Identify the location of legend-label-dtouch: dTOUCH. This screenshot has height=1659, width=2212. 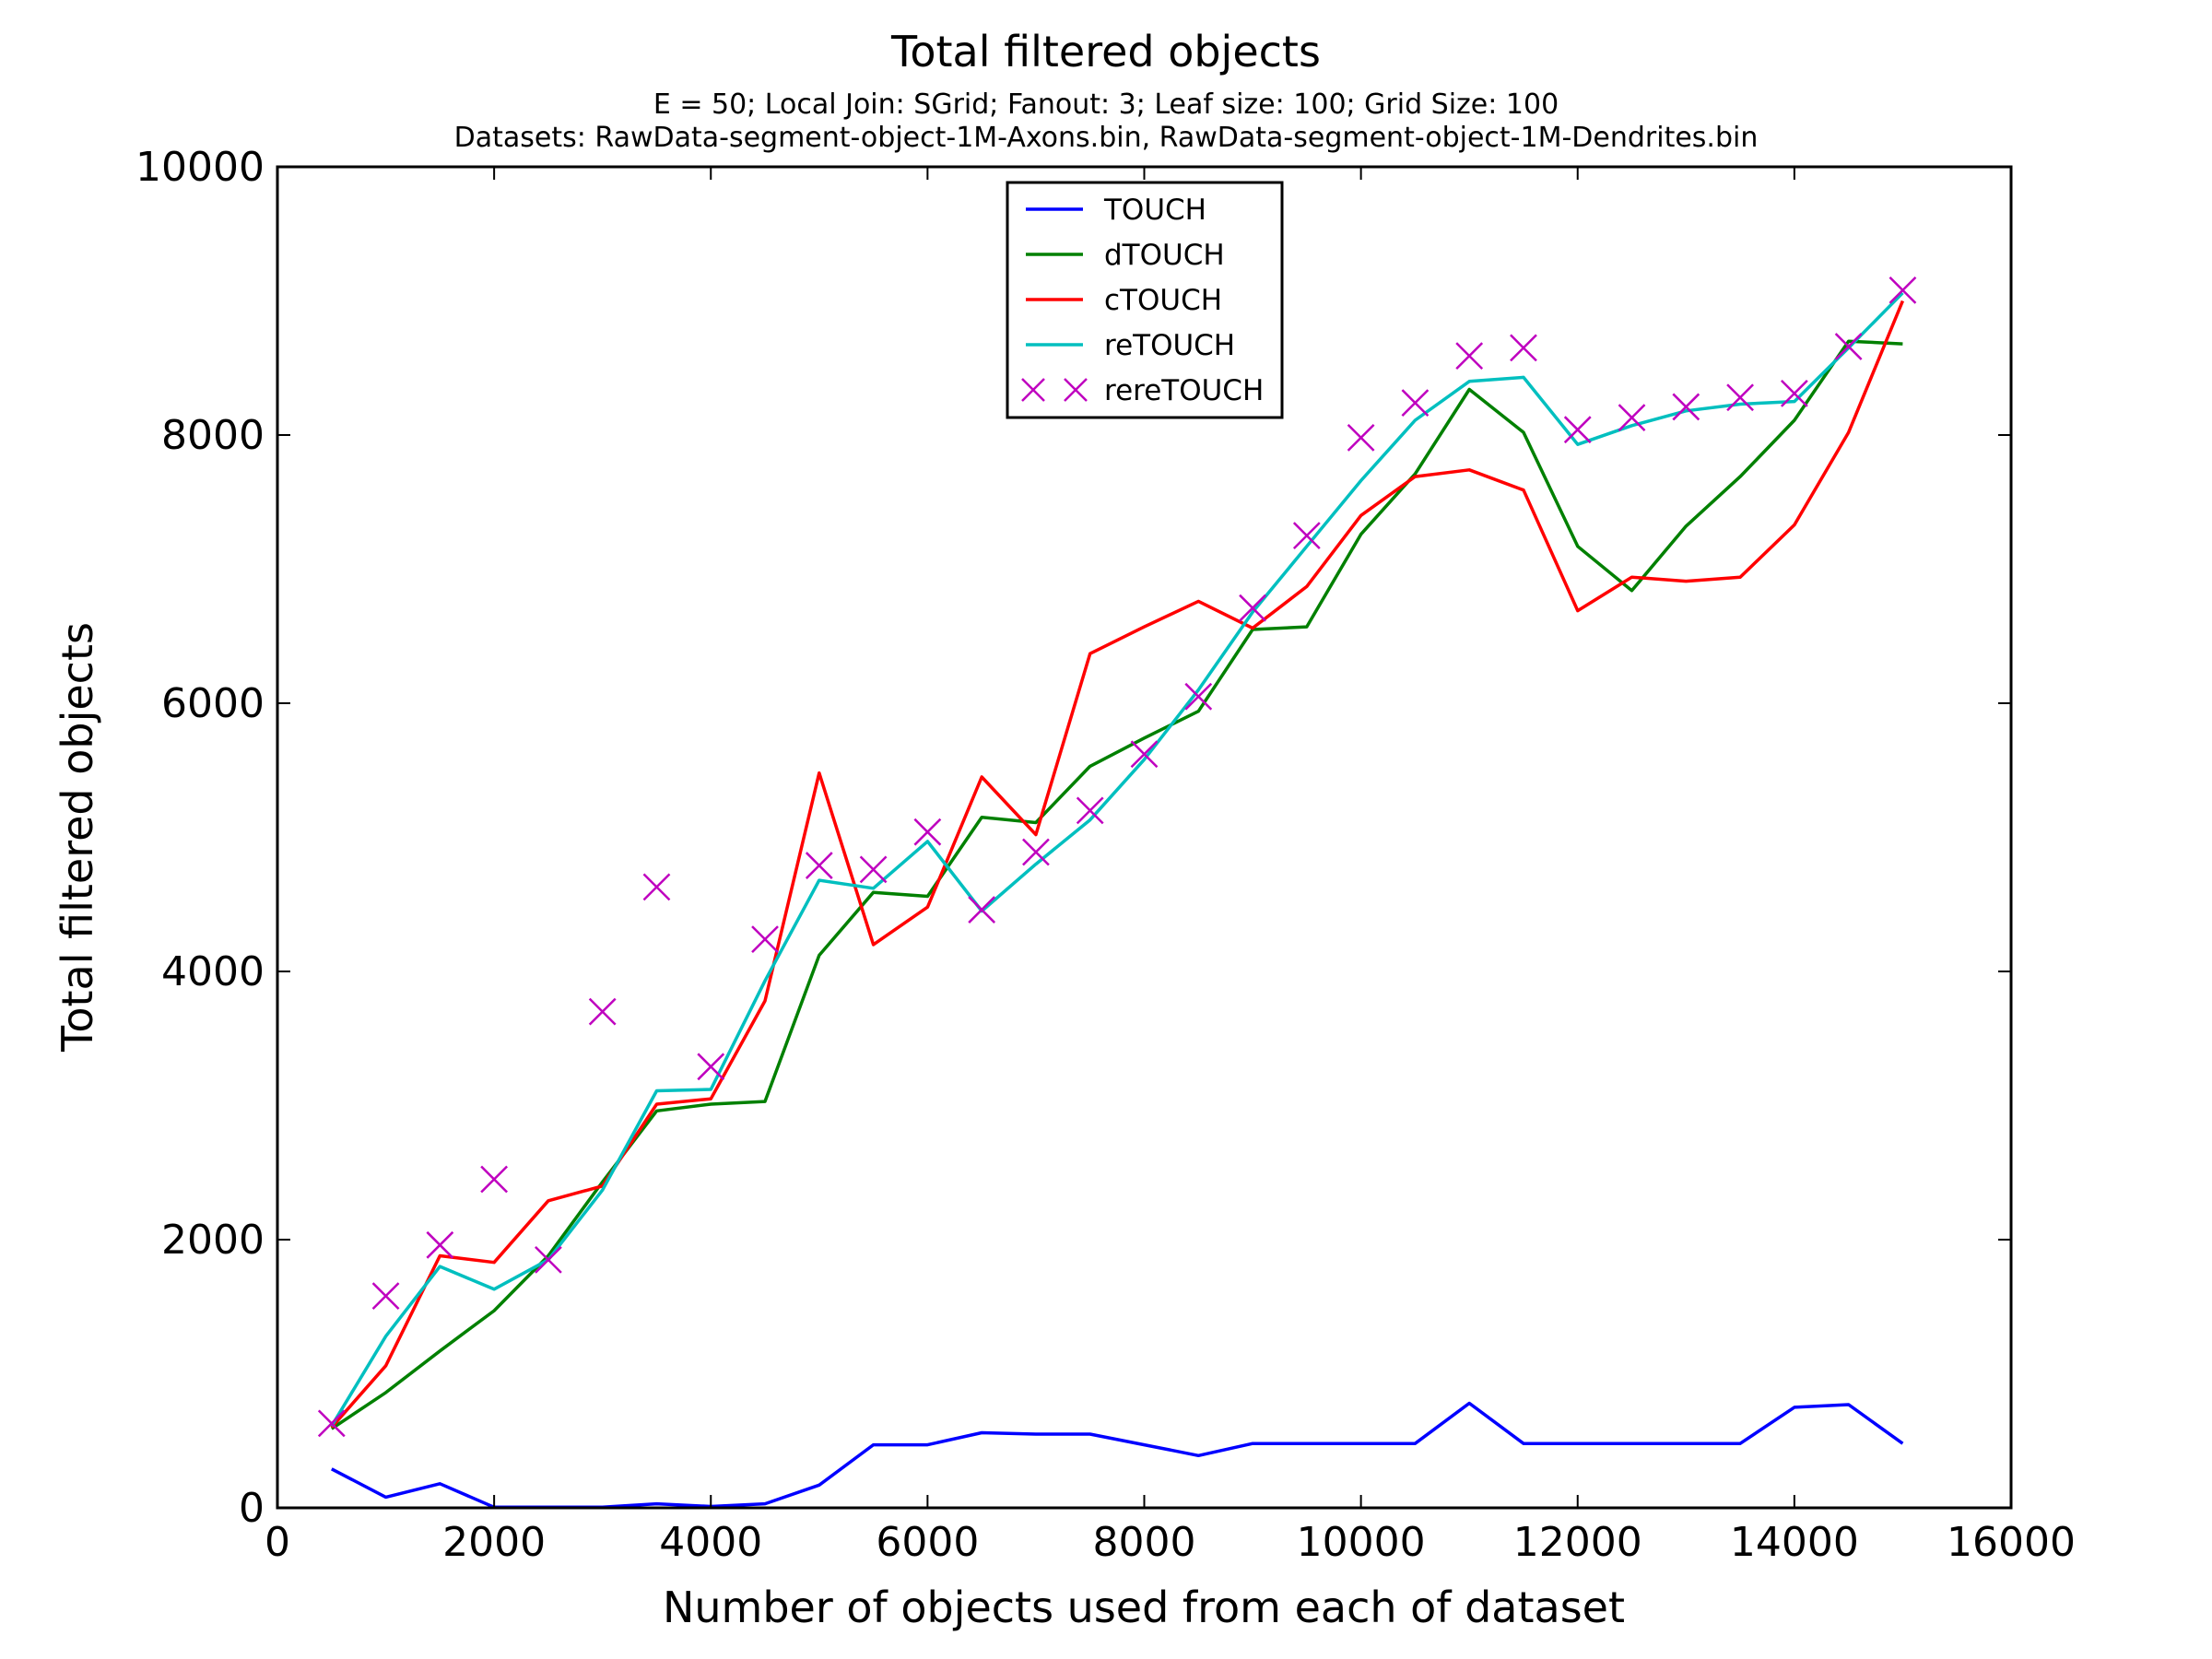
(1164, 255).